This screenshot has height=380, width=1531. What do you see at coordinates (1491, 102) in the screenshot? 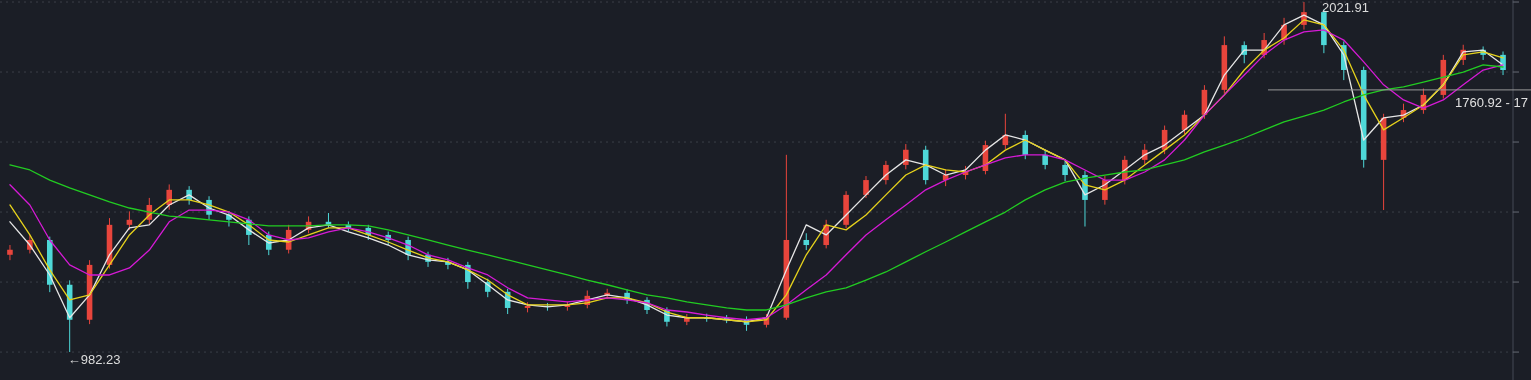
I see `ref-line-label: 1760.92 - 17` at bounding box center [1491, 102].